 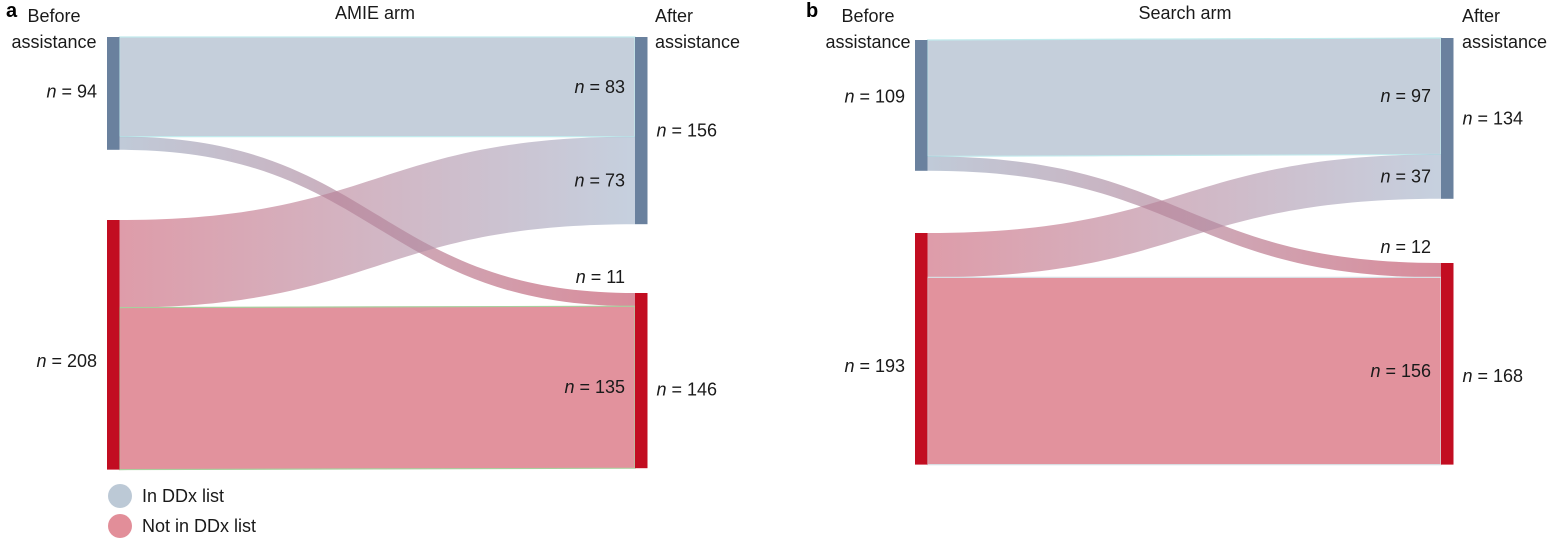 What do you see at coordinates (54, 29) in the screenshot?
I see `panel-a-left-header: Before assistance` at bounding box center [54, 29].